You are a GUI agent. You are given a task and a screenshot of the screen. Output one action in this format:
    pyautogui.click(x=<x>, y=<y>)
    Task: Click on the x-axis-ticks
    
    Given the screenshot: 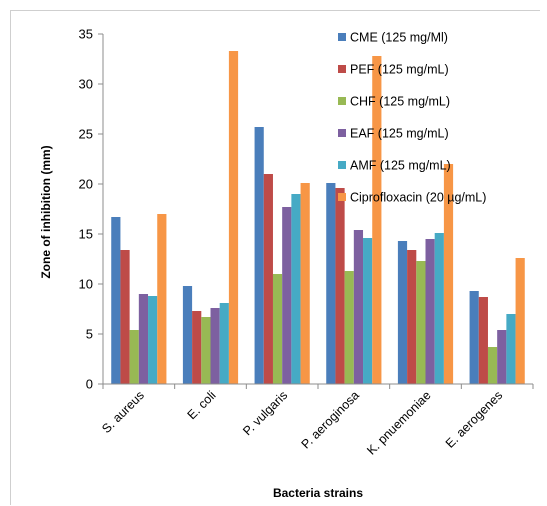 What is the action you would take?
    pyautogui.click(x=318, y=386)
    